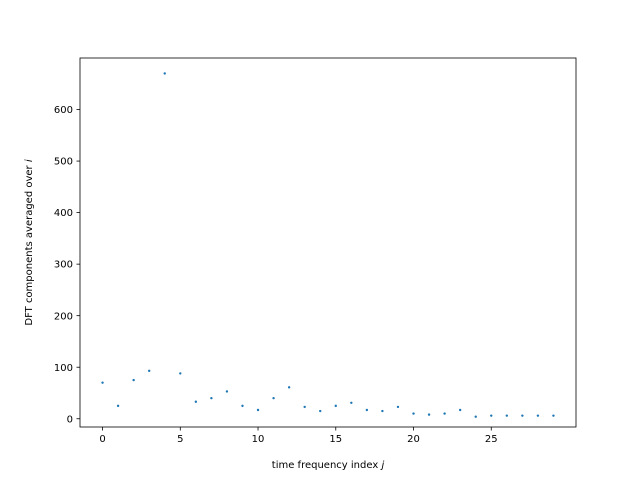 This screenshot has height=480, width=640. I want to click on y-tick-label: 100, so click(63, 368).